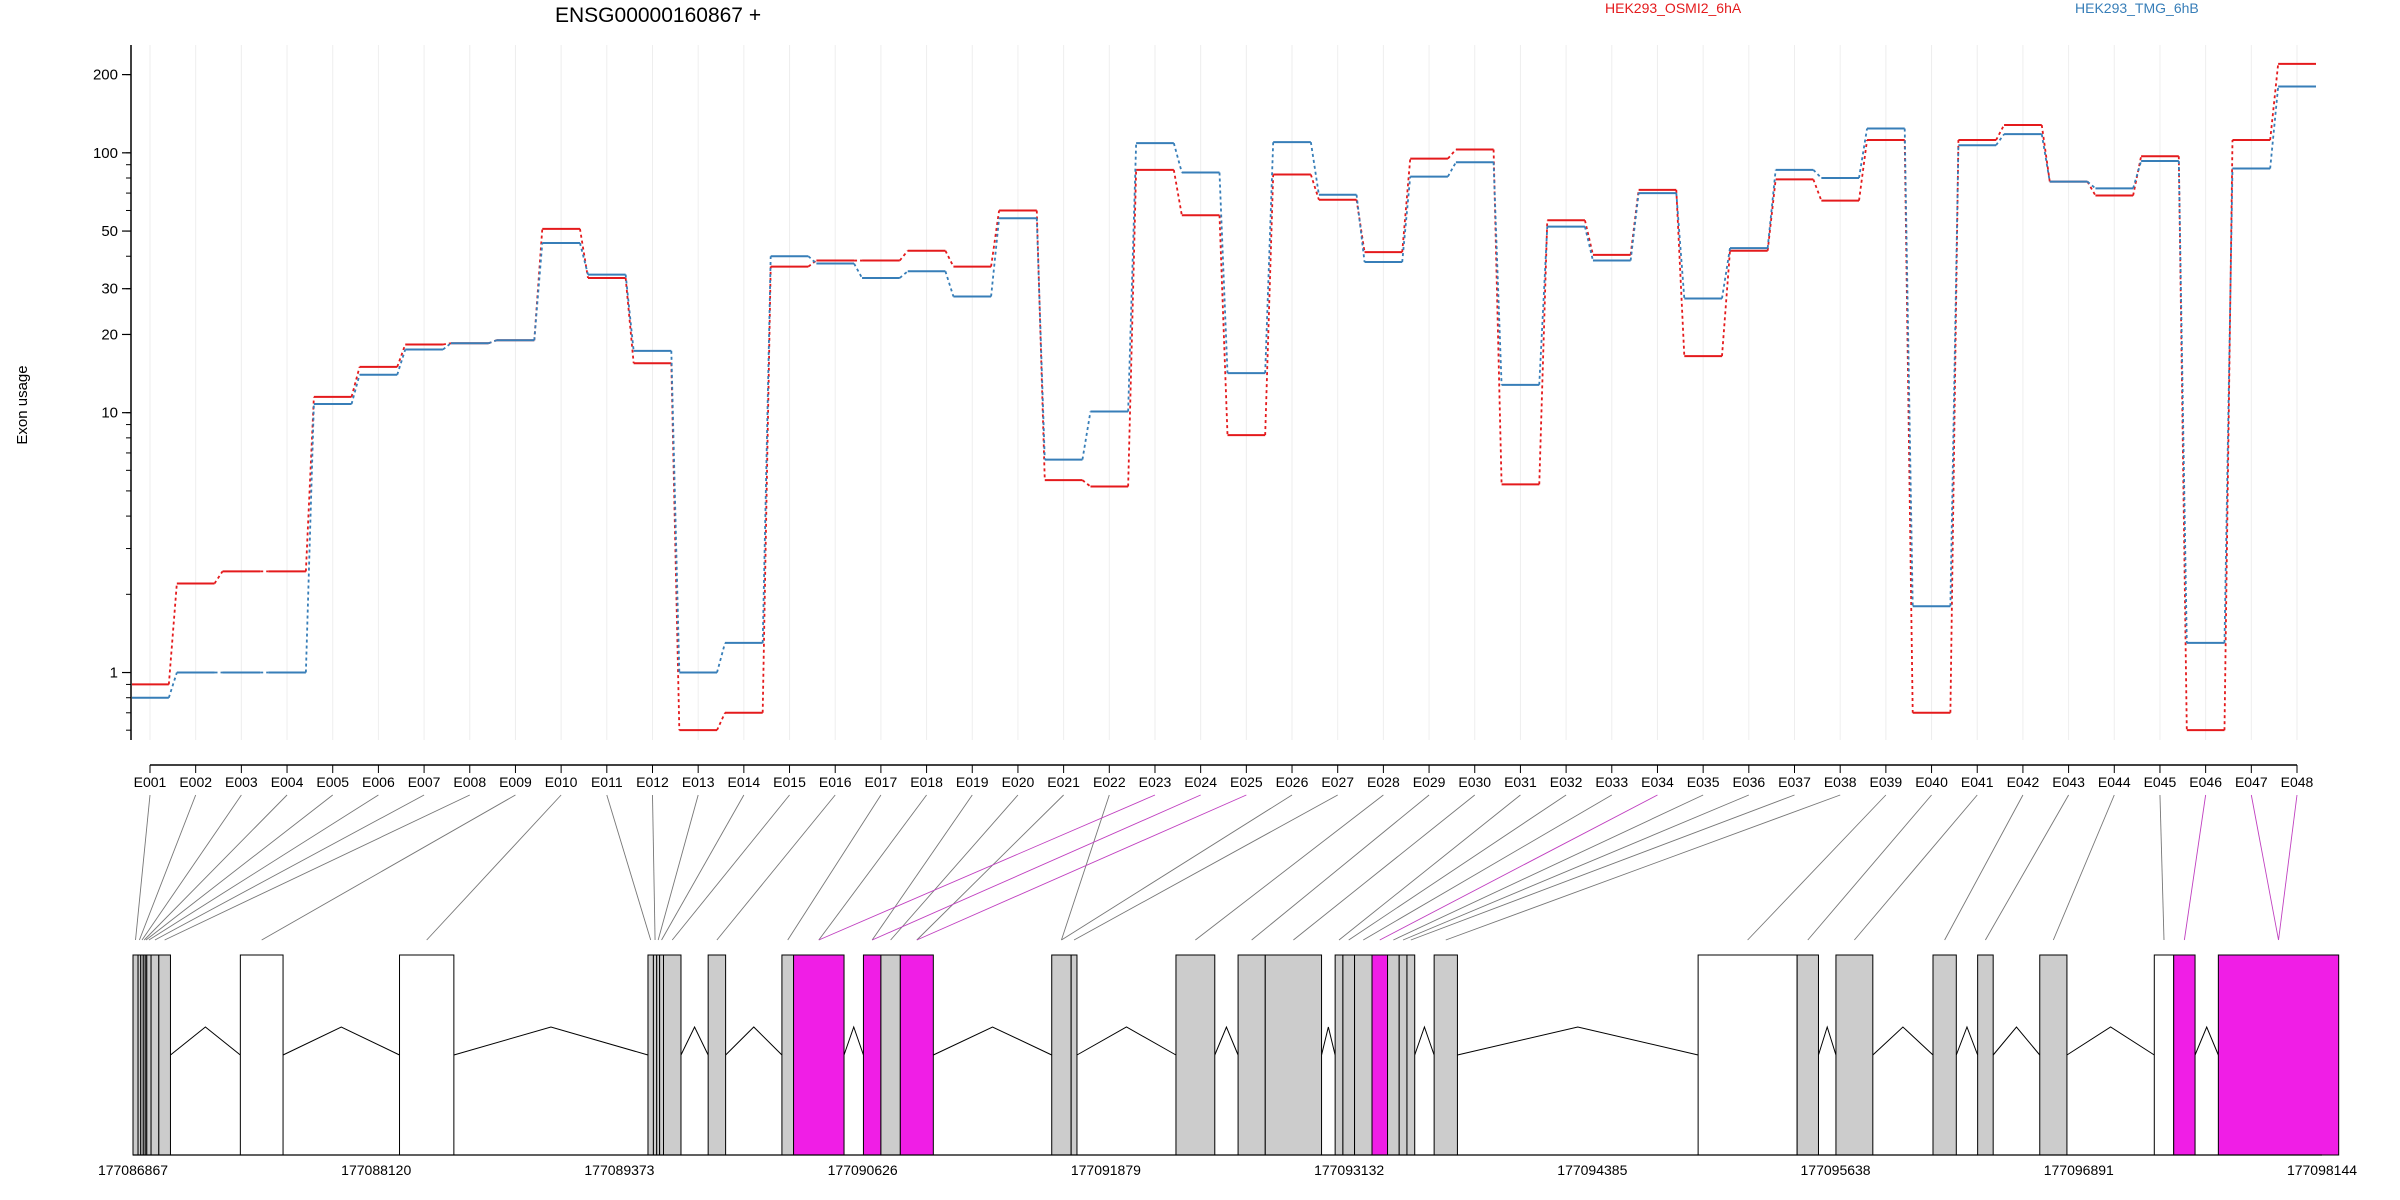 Image resolution: width=2400 pixels, height=1200 pixels. Describe the element at coordinates (109, 289) in the screenshot. I see `y-tick-label: 30` at that location.